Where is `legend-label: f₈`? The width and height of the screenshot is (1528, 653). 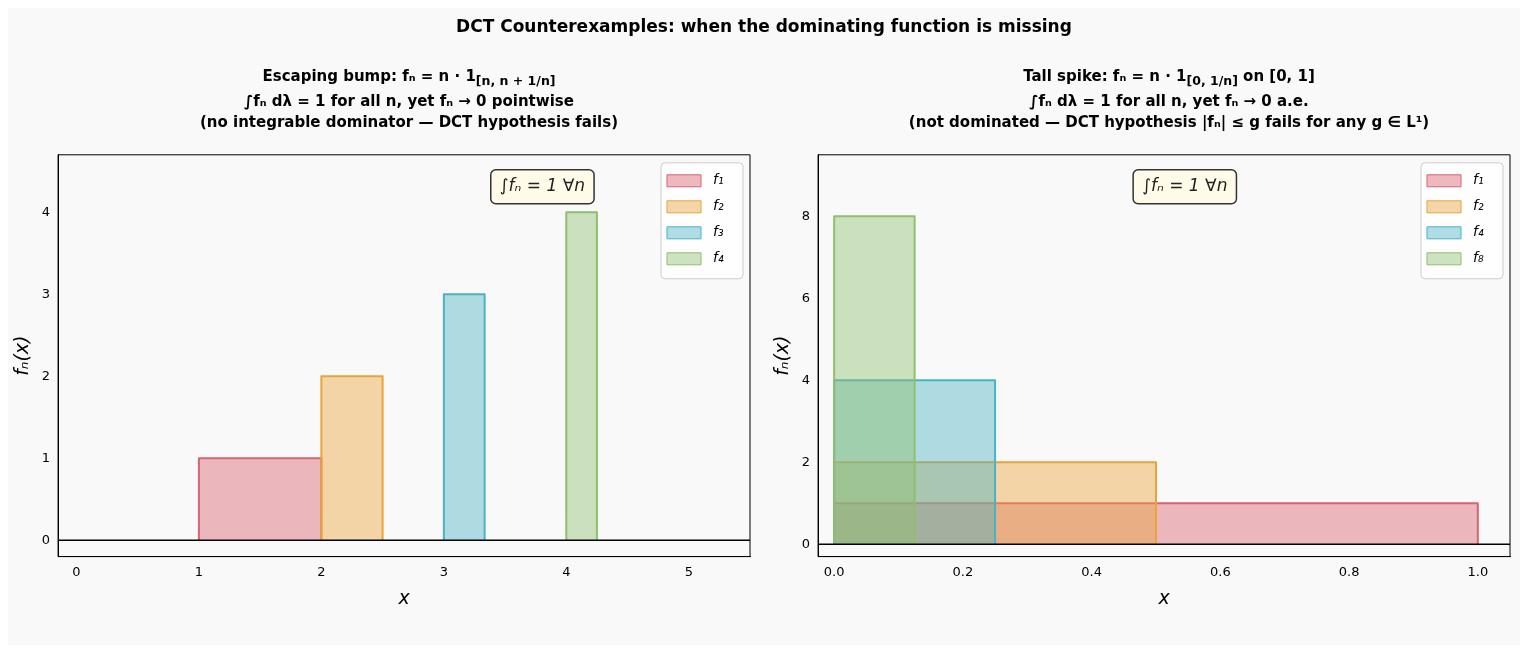
legend-label: f₈ is located at coordinates (1478, 257).